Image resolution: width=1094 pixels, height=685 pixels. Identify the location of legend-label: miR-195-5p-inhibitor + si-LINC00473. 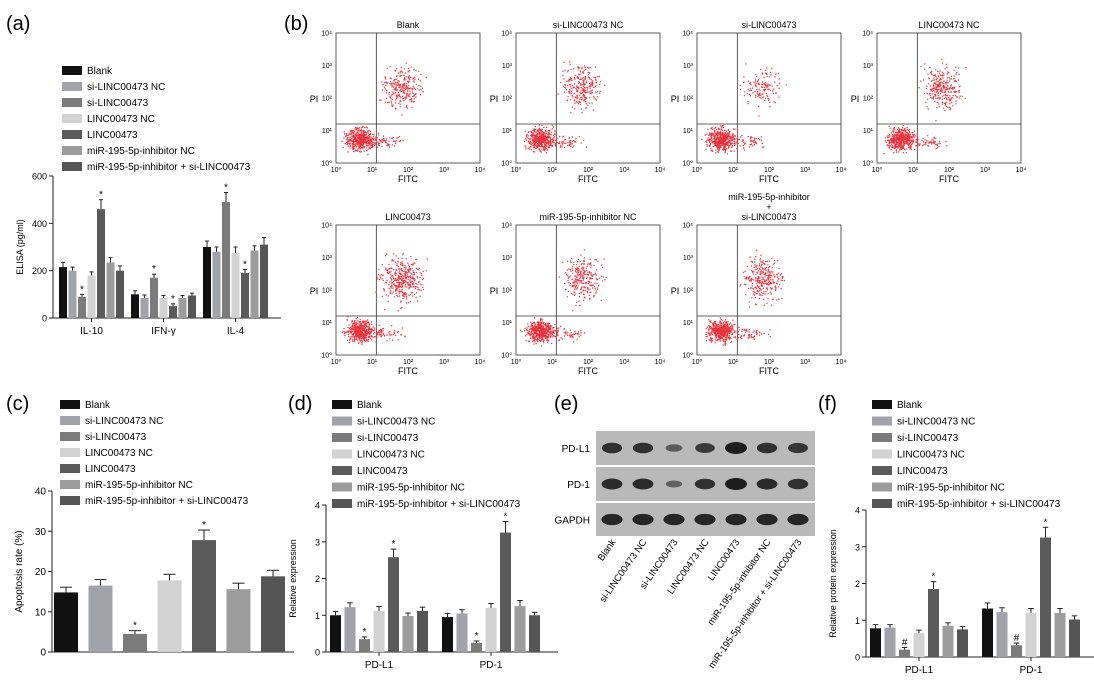
(169, 167).